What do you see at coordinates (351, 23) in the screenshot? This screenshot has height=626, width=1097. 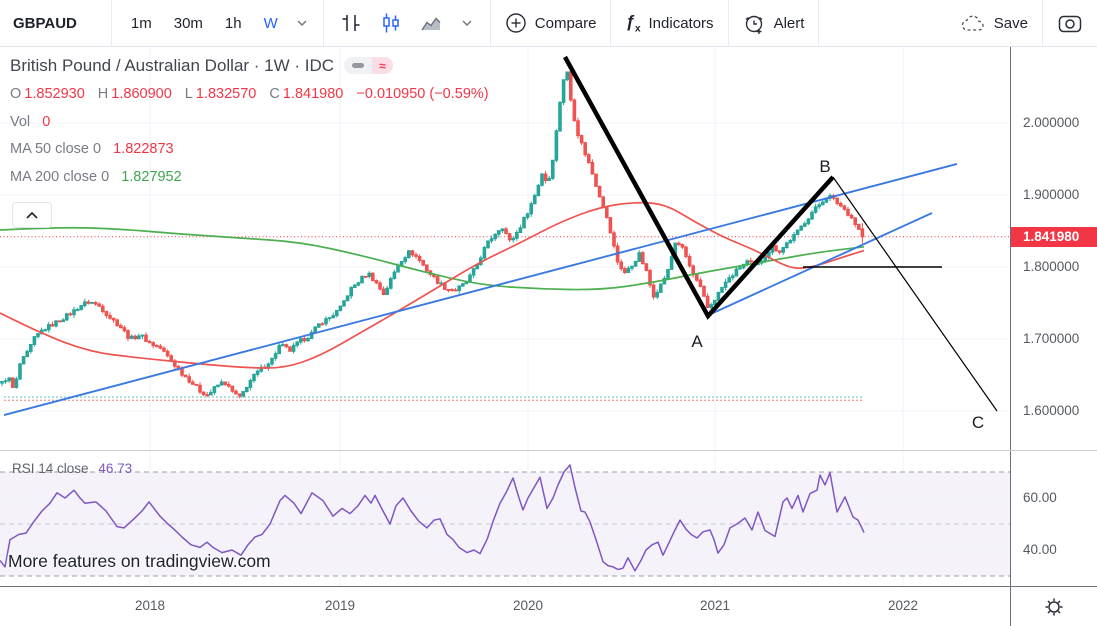 I see `bars-style-icon` at bounding box center [351, 23].